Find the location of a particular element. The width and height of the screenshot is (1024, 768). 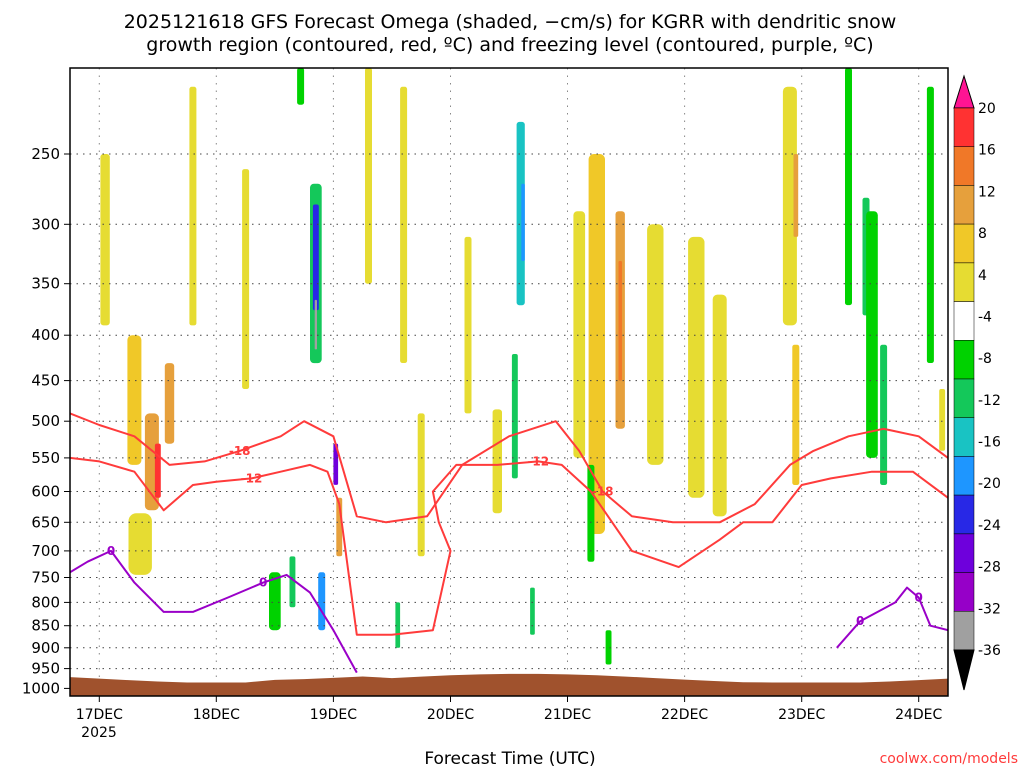

colorbar-label-4: -20 is located at coordinates (989, 484).